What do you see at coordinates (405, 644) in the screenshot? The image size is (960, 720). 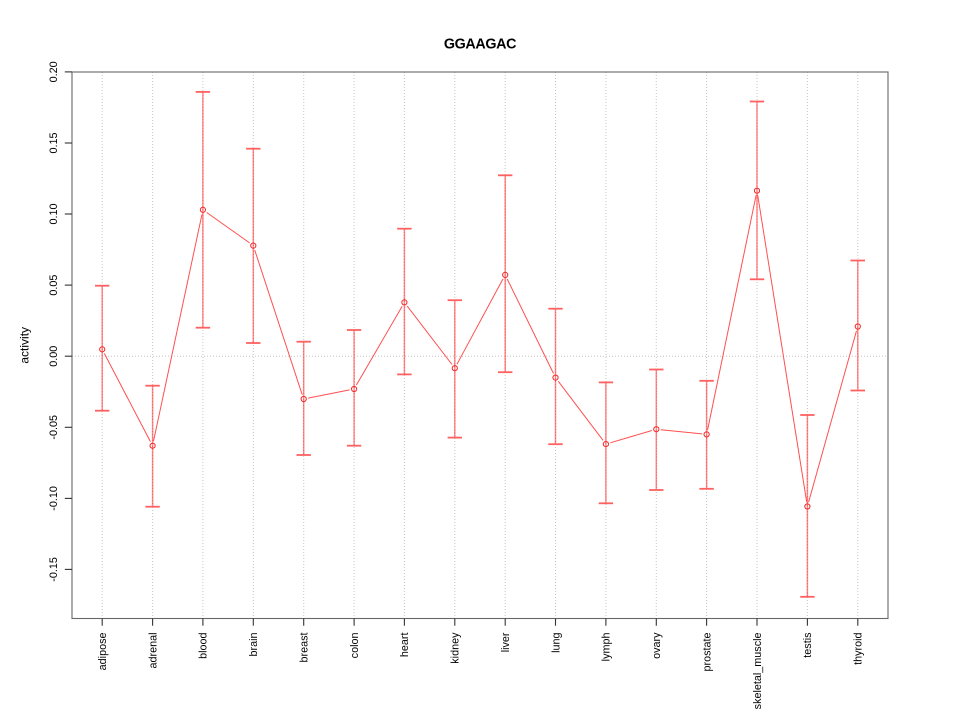 I see `svg-text: heart` at bounding box center [405, 644].